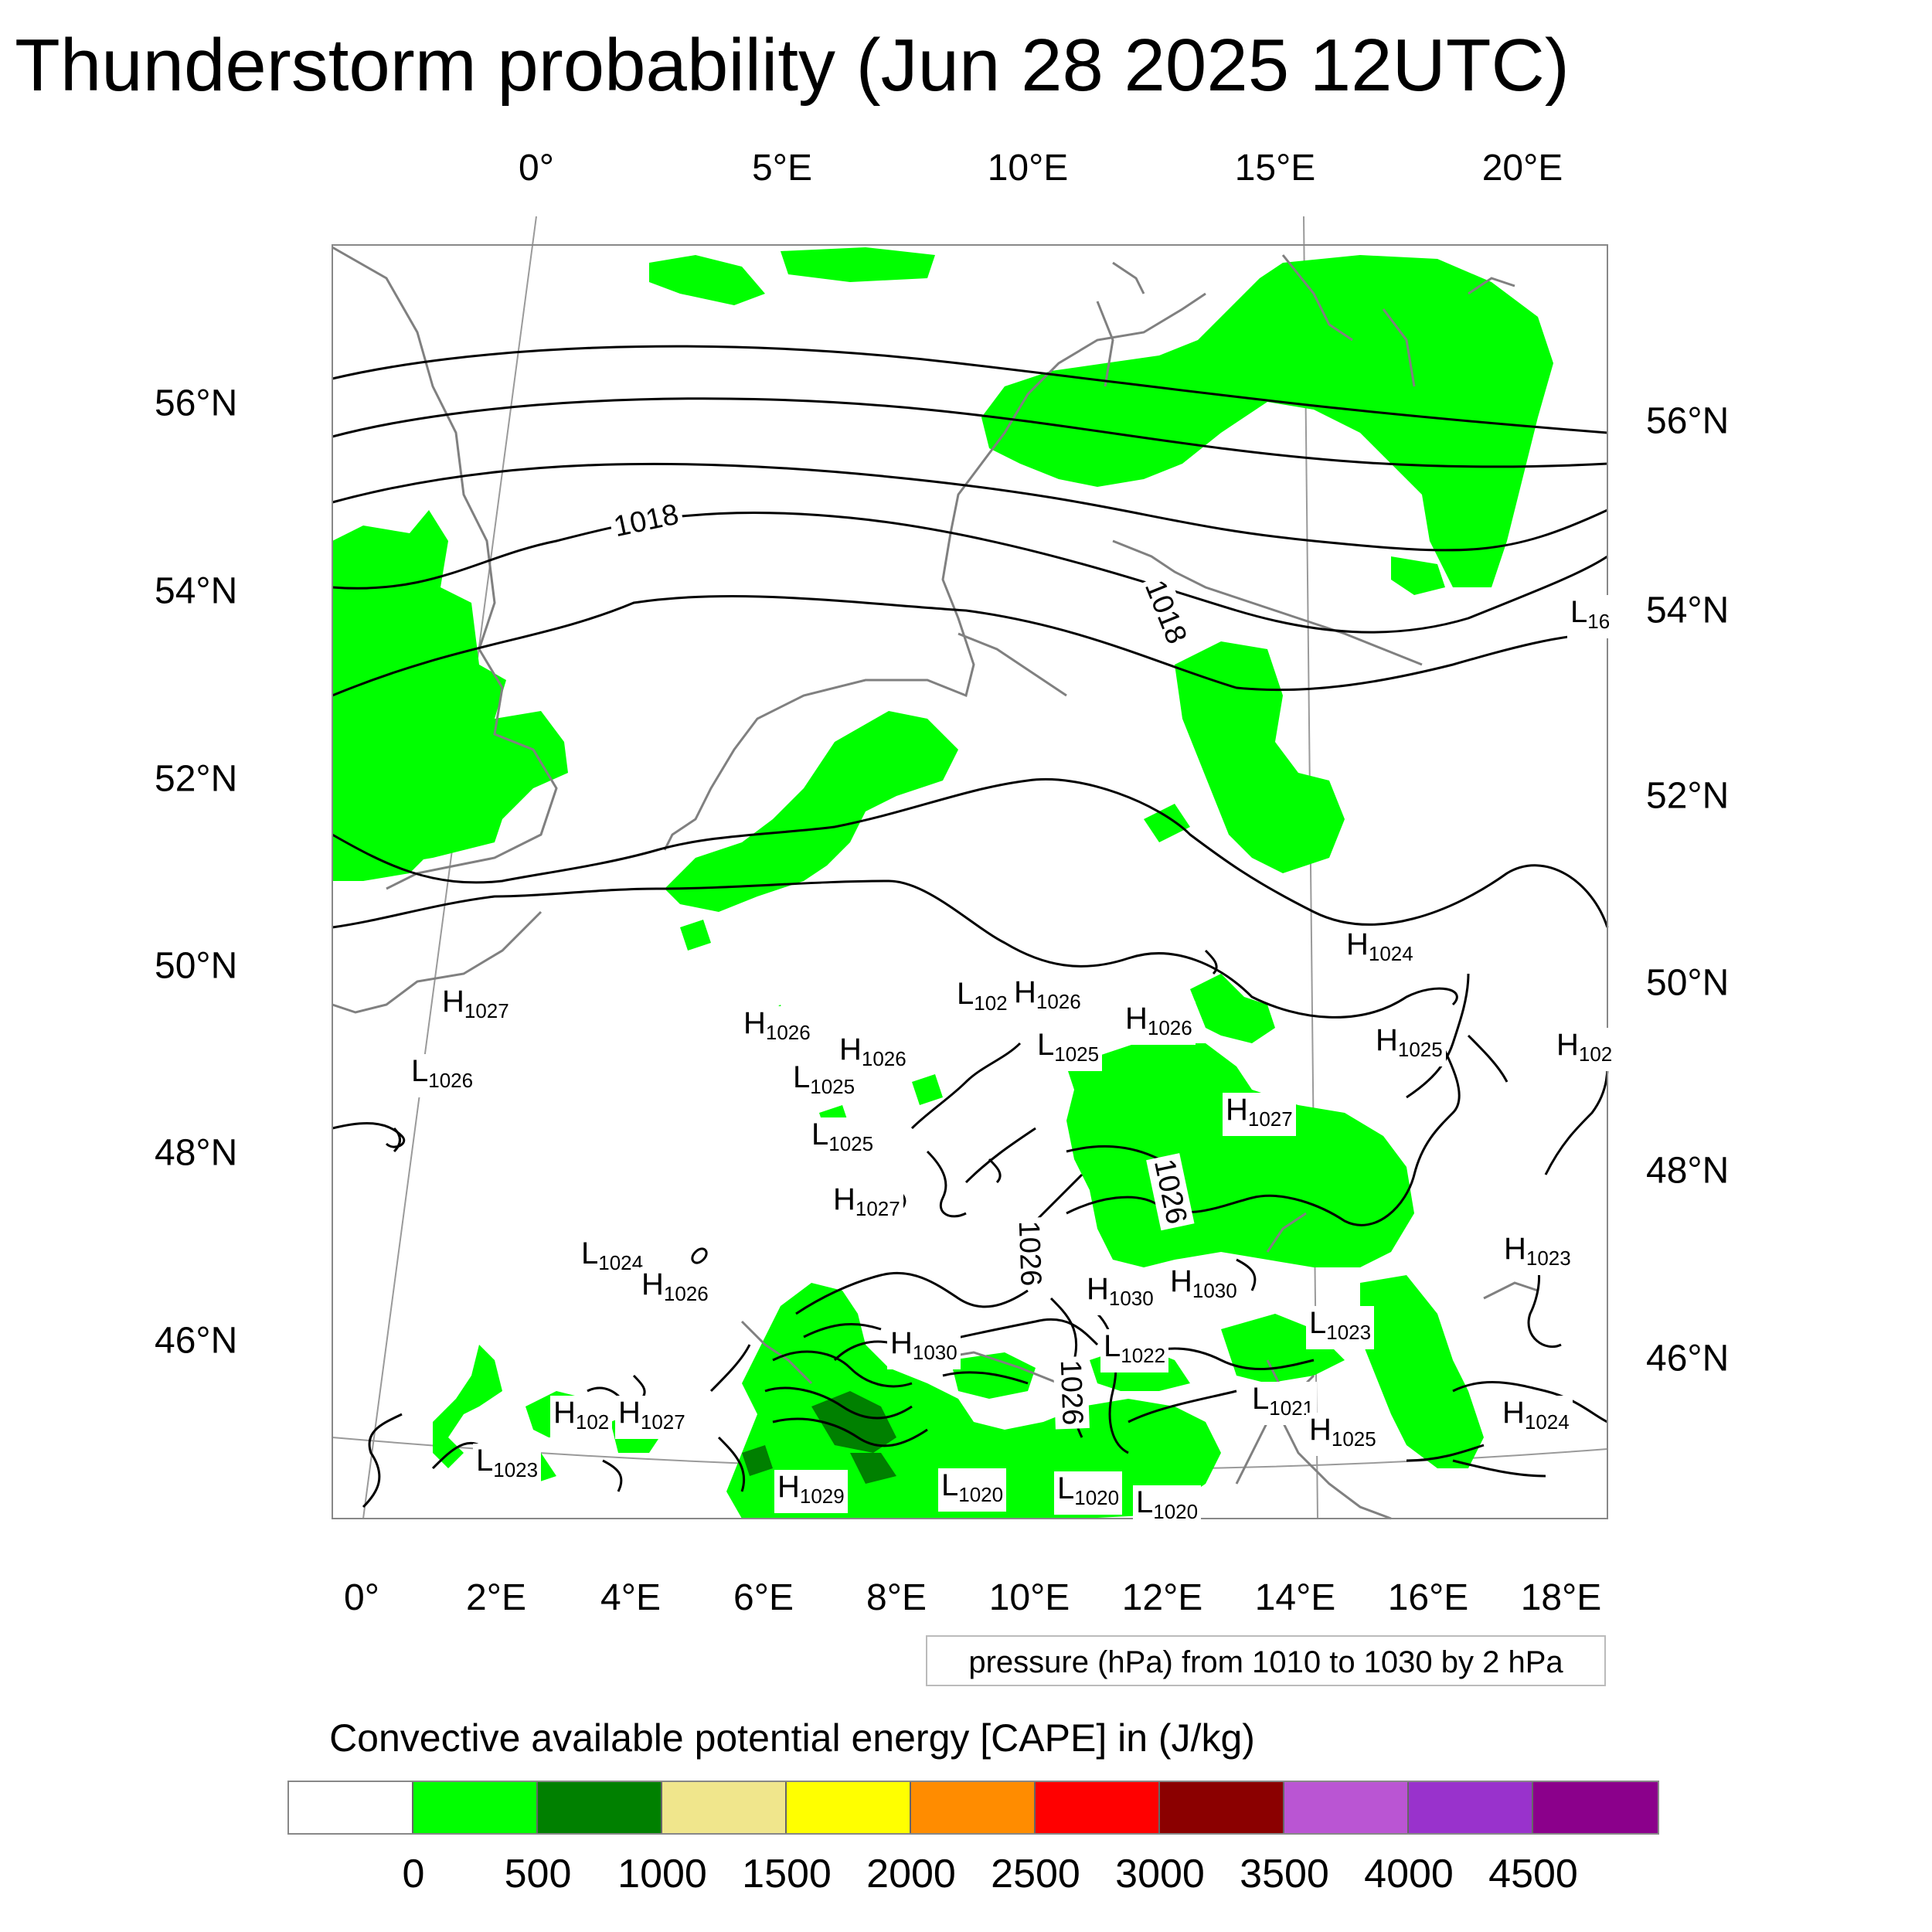 The width and height of the screenshot is (1932, 1932). What do you see at coordinates (1688, 983) in the screenshot?
I see `right-lat-tick: 50°N` at bounding box center [1688, 983].